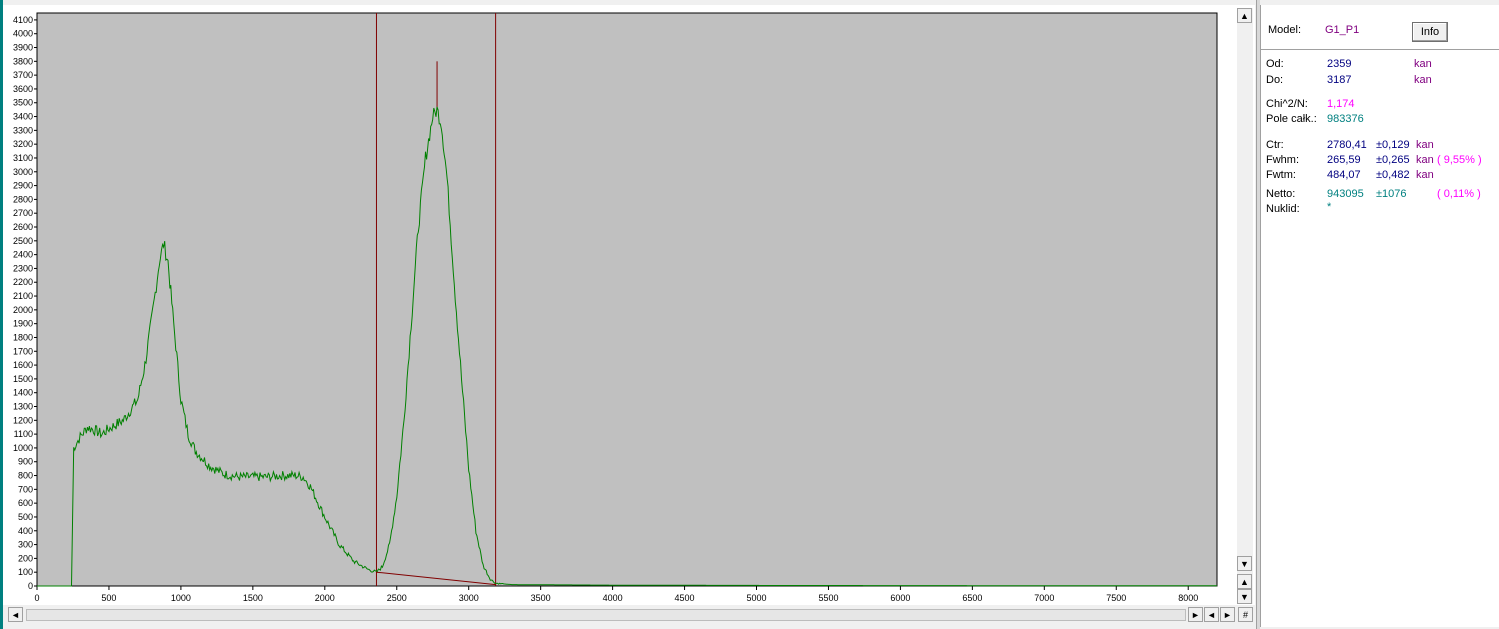 The width and height of the screenshot is (1499, 629). Describe the element at coordinates (1423, 80) in the screenshot. I see `do-unit: kan` at that location.